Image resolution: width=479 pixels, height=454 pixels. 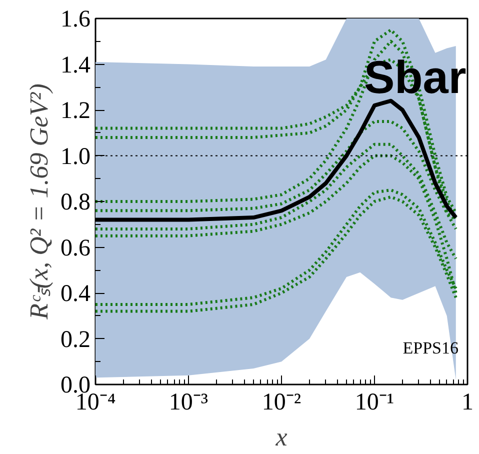 What do you see at coordinates (430, 348) in the screenshot?
I see `annotation: EPPS16` at bounding box center [430, 348].